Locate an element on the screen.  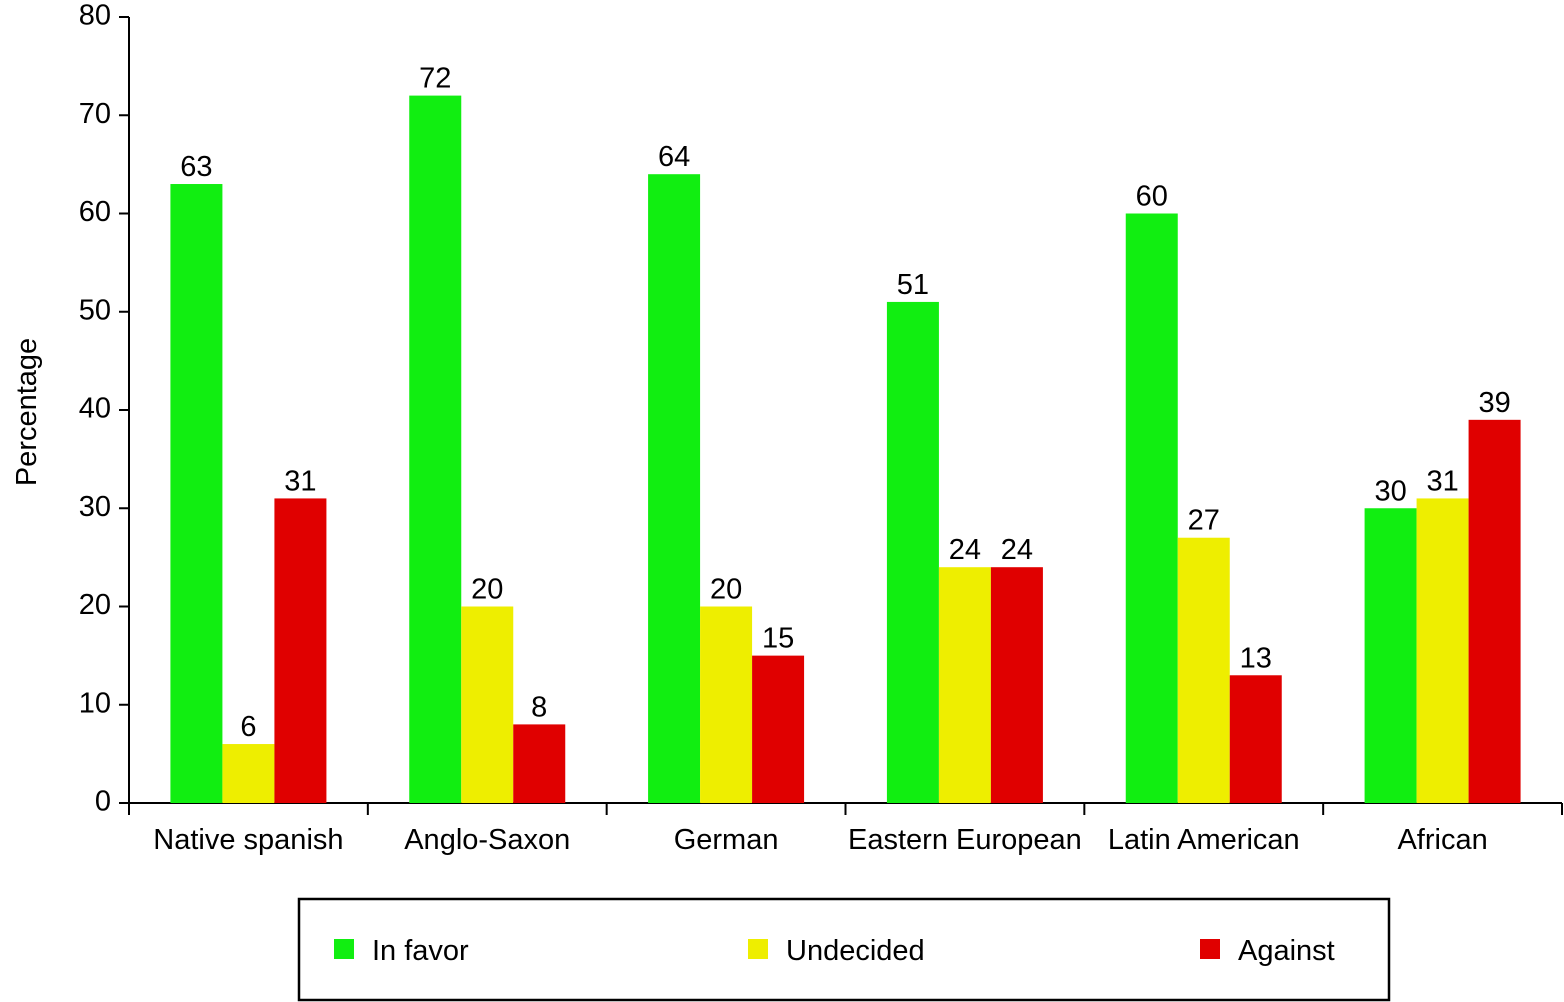
x-tick-label: German is located at coordinates (726, 840).